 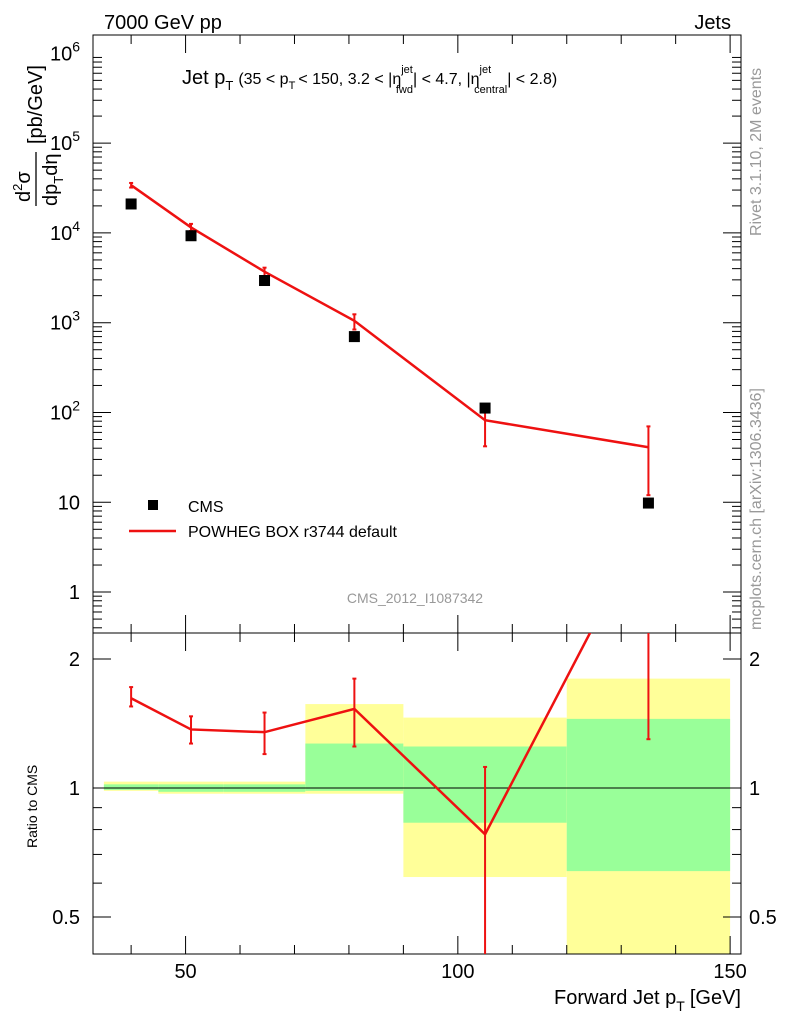 I want to click on x-title-main: Forward Jet p, so click(x=615, y=998).